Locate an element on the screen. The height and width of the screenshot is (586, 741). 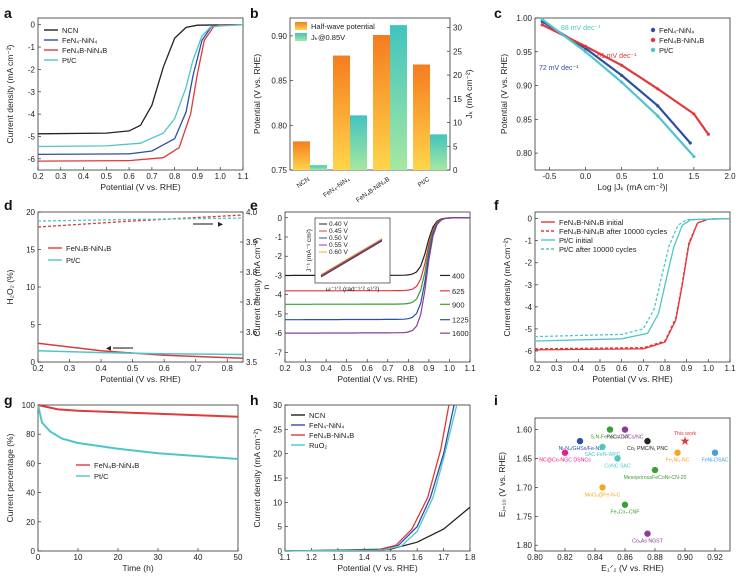
d-y-tick-label: 5 is located at coordinates (33, 325).